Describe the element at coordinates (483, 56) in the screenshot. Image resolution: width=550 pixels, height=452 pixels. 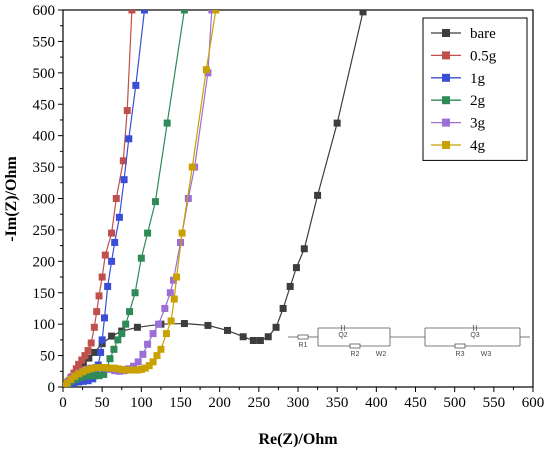
I see `legend-label: 0.5g` at that location.